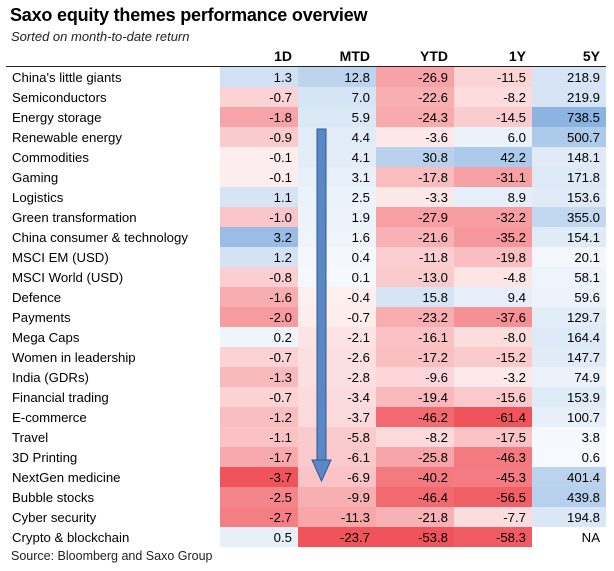  Describe the element at coordinates (493, 437) in the screenshot. I see `cell-1y: -17.5` at that location.